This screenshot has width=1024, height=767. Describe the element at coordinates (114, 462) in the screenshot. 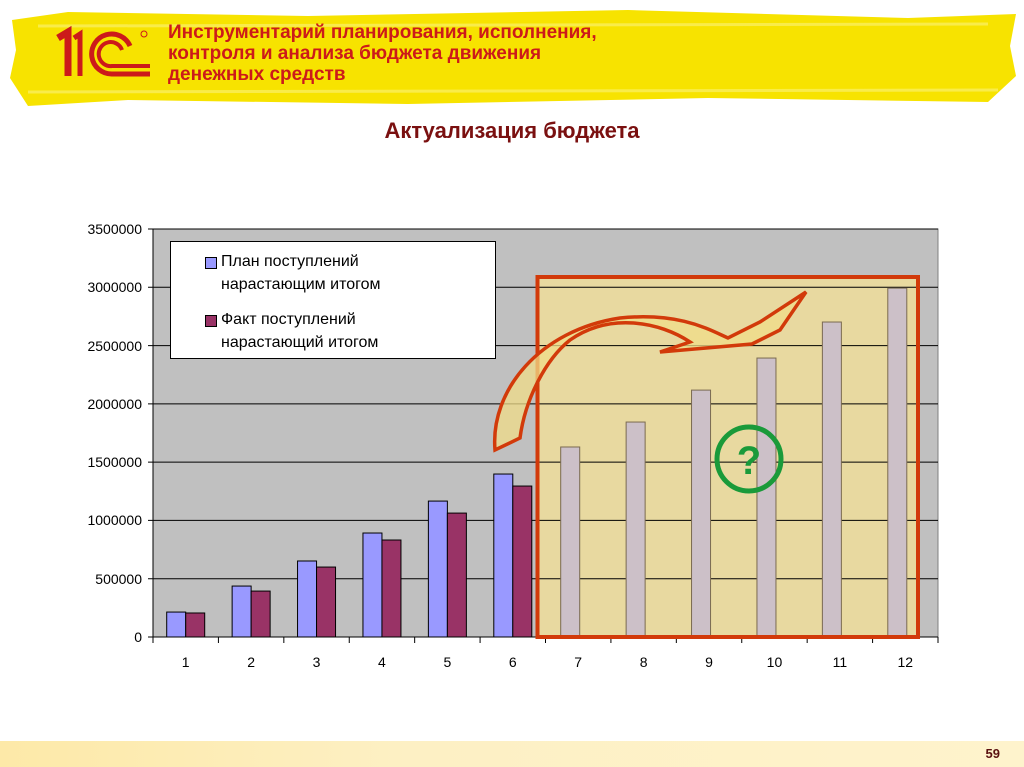

I see `y-tick-label: 1500000` at that location.